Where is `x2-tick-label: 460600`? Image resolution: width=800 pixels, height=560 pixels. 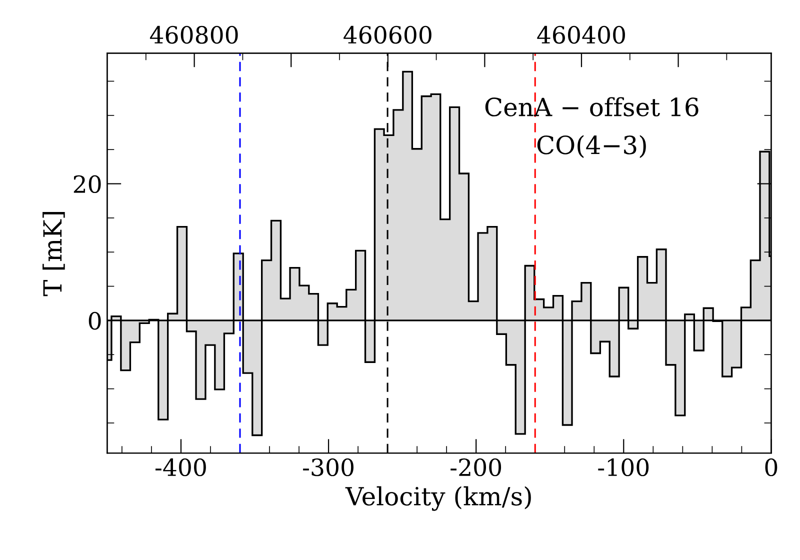 x2-tick-label: 460600 is located at coordinates (388, 35).